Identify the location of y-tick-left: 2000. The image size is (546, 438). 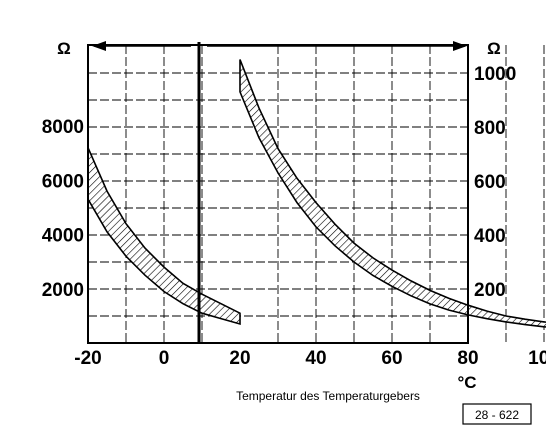
(63, 290).